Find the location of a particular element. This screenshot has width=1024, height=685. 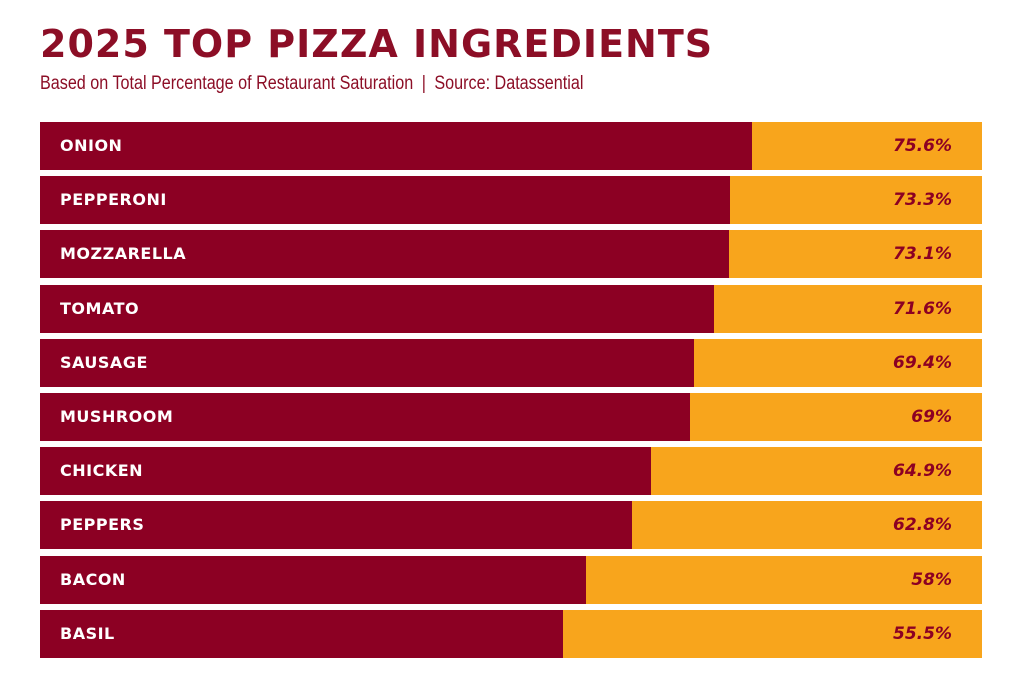

bar-row-peppers: PEPPERS 62.8% is located at coordinates (511, 525).